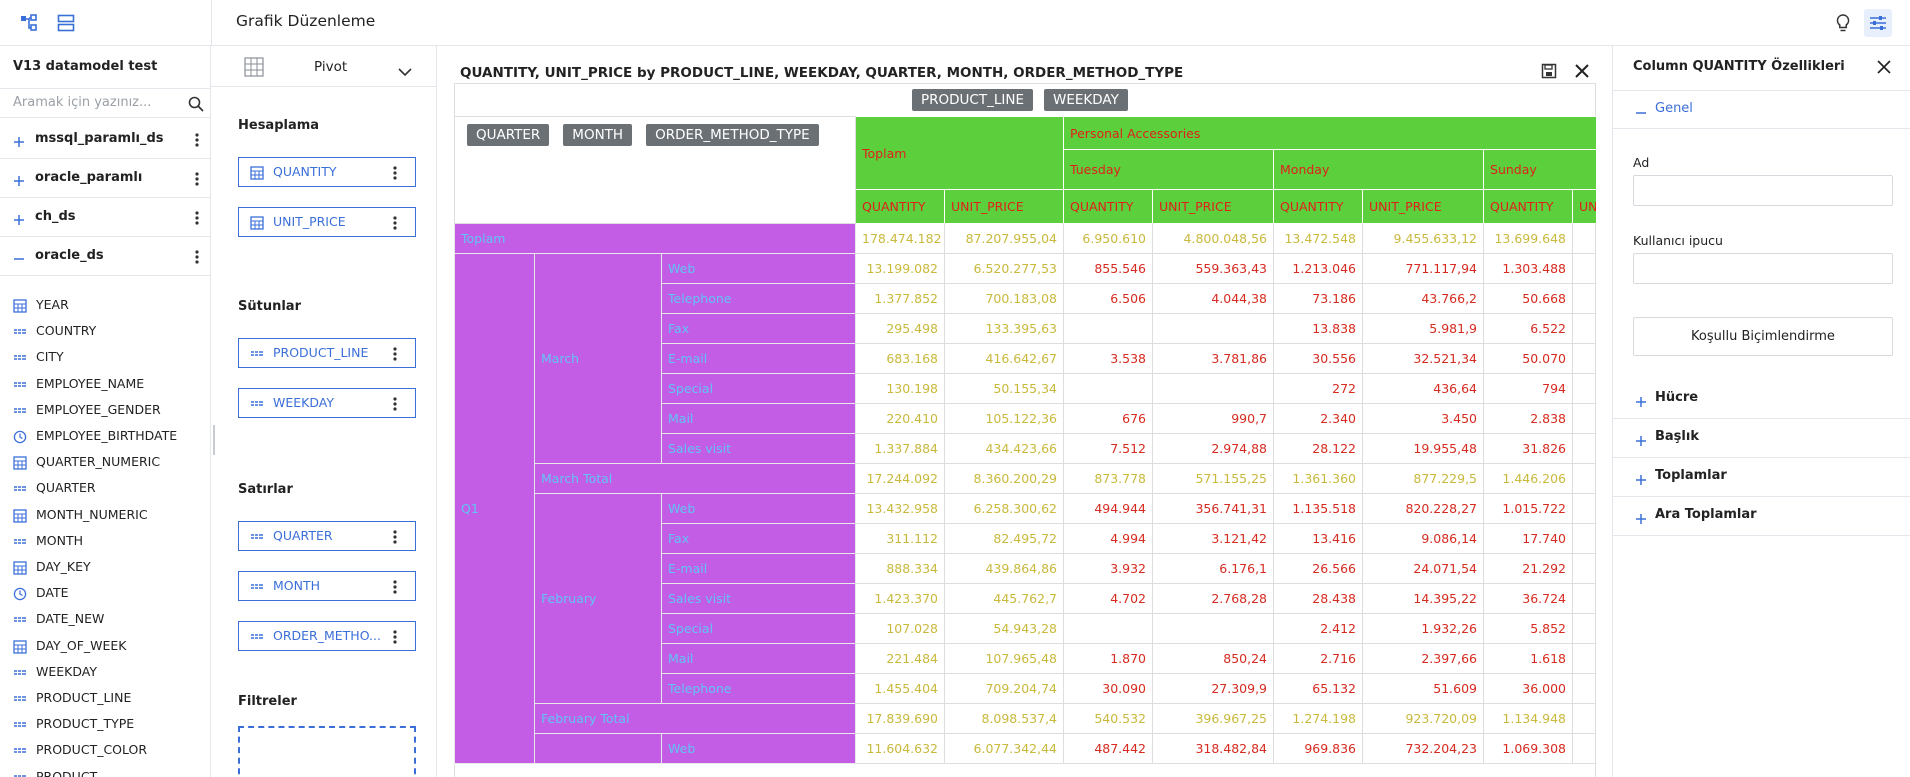  What do you see at coordinates (960, 153) in the screenshot?
I see `total-header: Toplam` at bounding box center [960, 153].